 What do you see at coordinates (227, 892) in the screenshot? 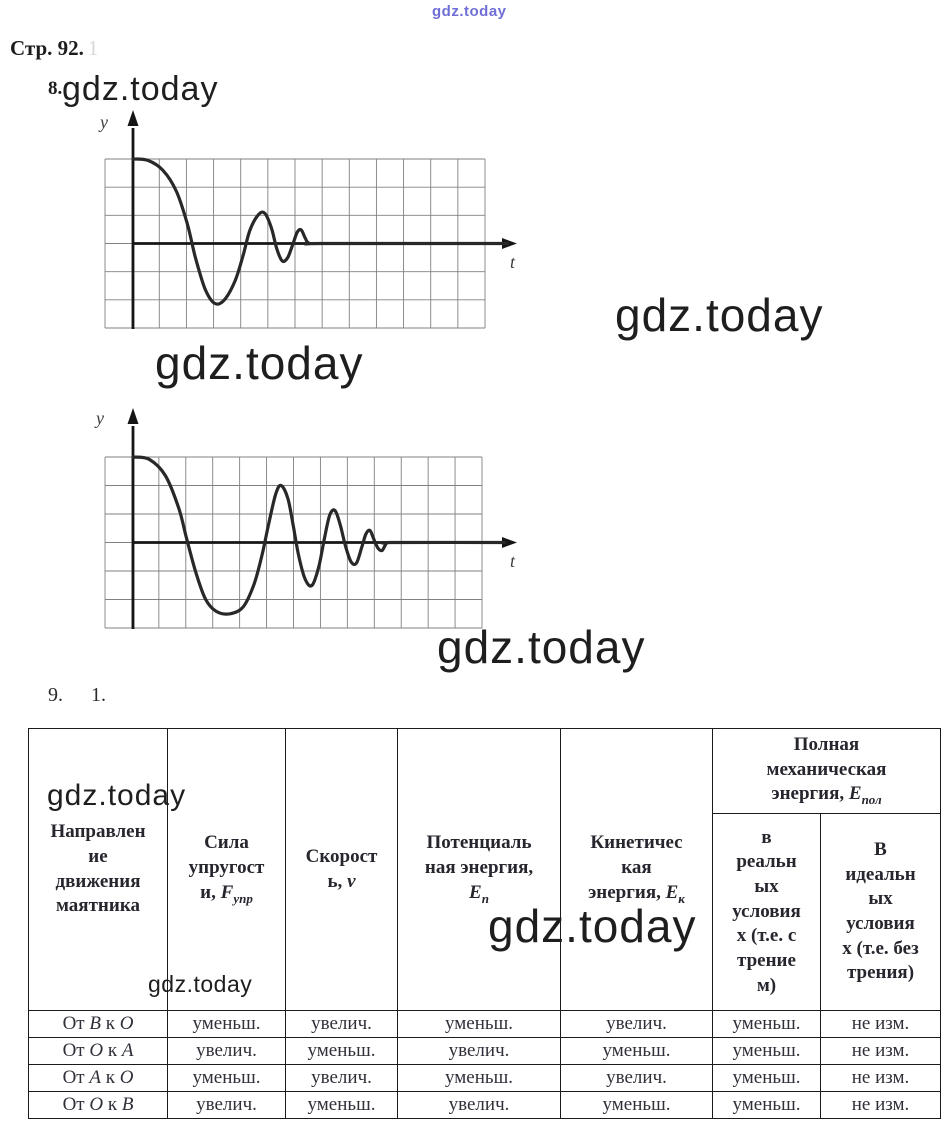
I see `formula-base: F` at bounding box center [227, 892].